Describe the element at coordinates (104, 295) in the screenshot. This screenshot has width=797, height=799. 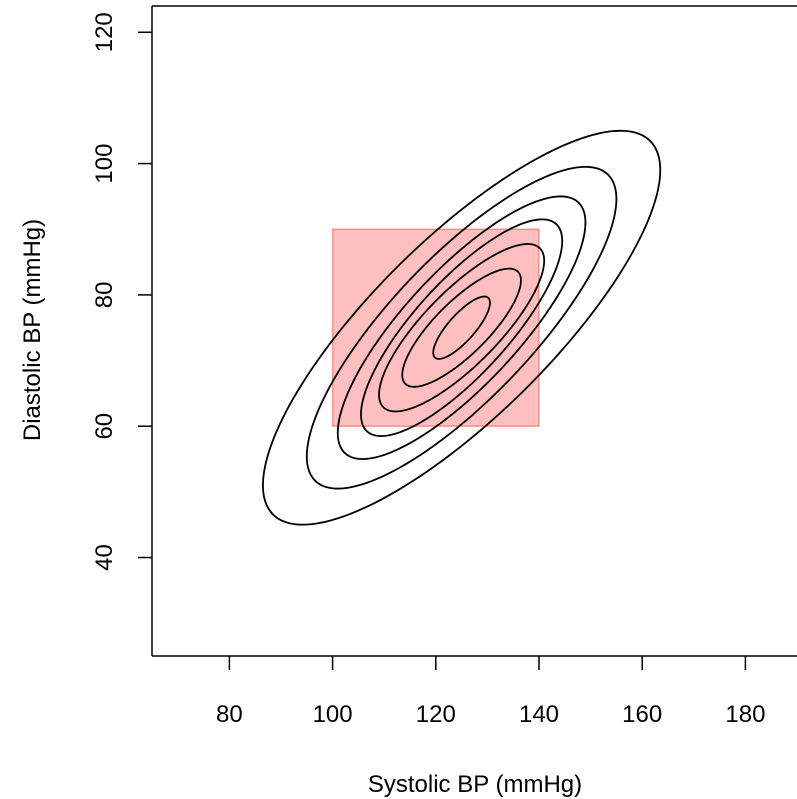
I see `y-tick-label-80: 80` at that location.